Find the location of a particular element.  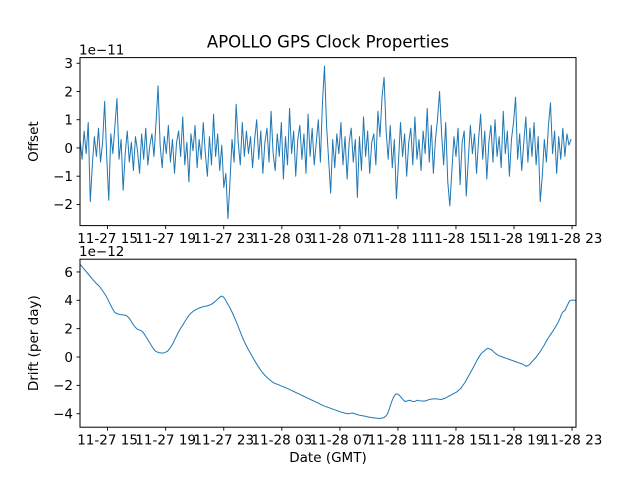

offset-x-tick-label: 11-28 03 is located at coordinates (281, 239).